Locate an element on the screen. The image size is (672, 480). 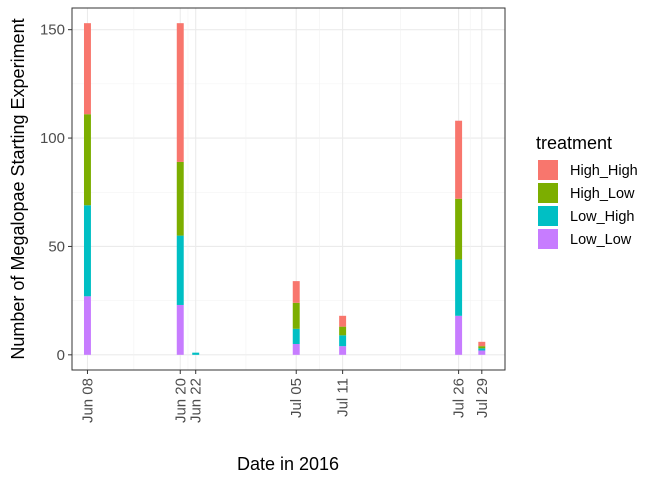
x-axis-title: Date in 2016 is located at coordinates (288, 464).